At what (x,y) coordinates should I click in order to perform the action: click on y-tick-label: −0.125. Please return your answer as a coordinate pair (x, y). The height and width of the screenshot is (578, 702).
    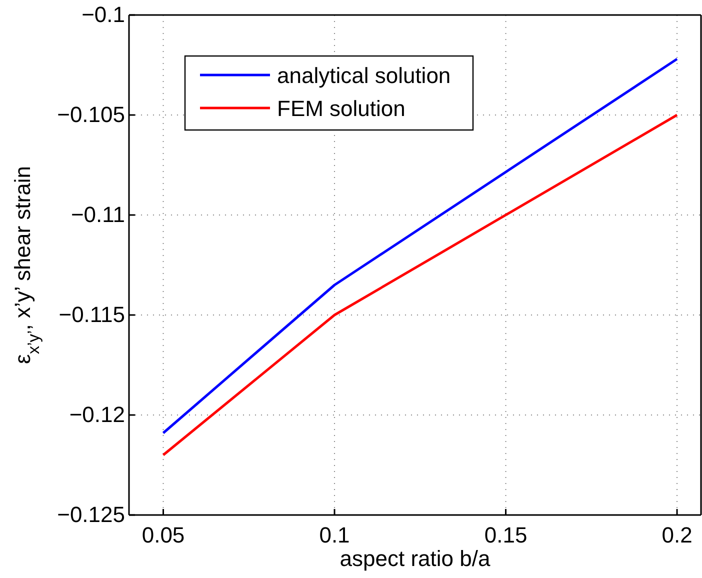
    Looking at the image, I should click on (91, 515).